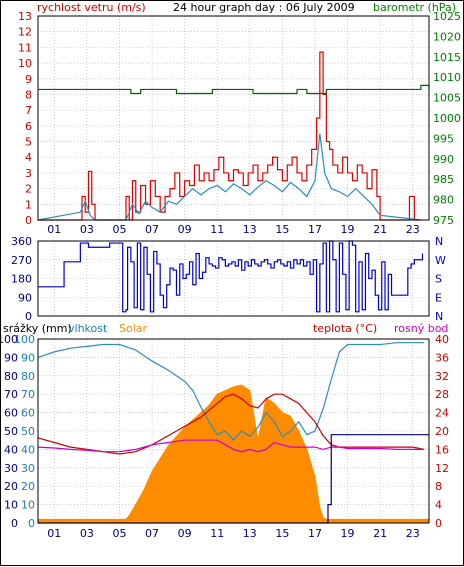 The width and height of the screenshot is (464, 567). What do you see at coordinates (11, 505) in the screenshot?
I see `precip-tick-label: 10` at bounding box center [11, 505].